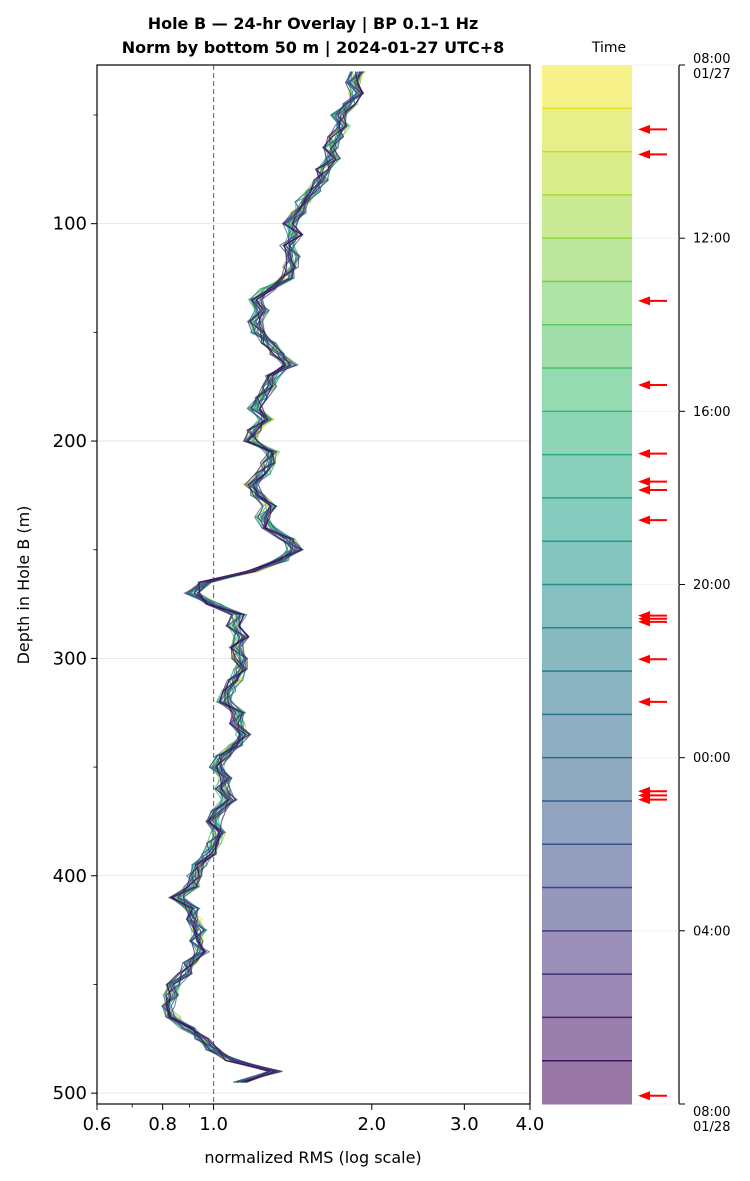  I want to click on colorbar-tick-label-line: 20:00, so click(711, 585).